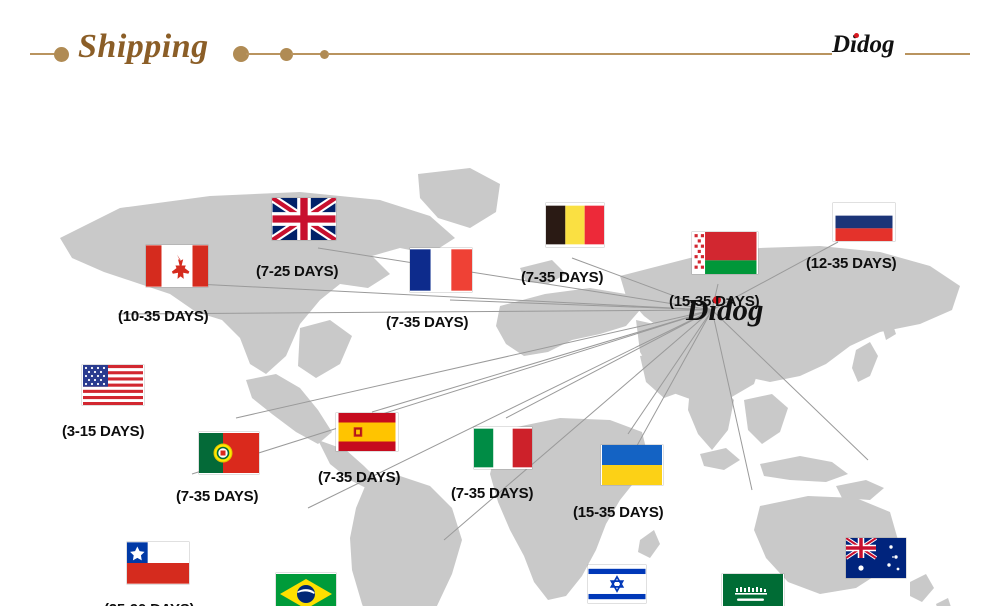  I want to click on shipping-days-label-belgium: (7-35 DAYS), so click(562, 277).